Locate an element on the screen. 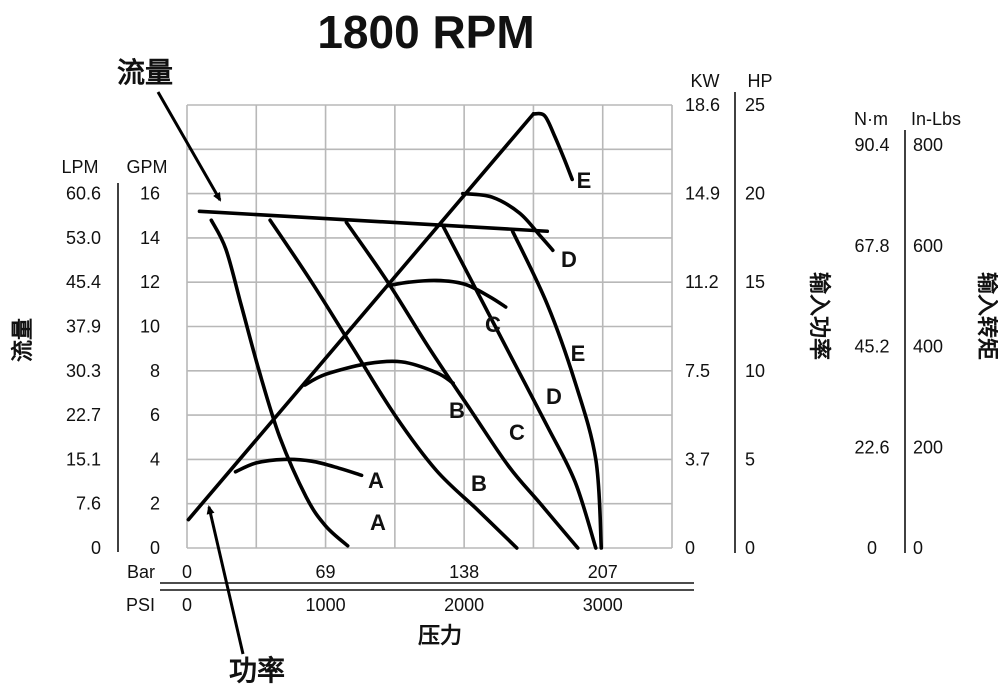  power-curve-c is located at coordinates (447, 293).